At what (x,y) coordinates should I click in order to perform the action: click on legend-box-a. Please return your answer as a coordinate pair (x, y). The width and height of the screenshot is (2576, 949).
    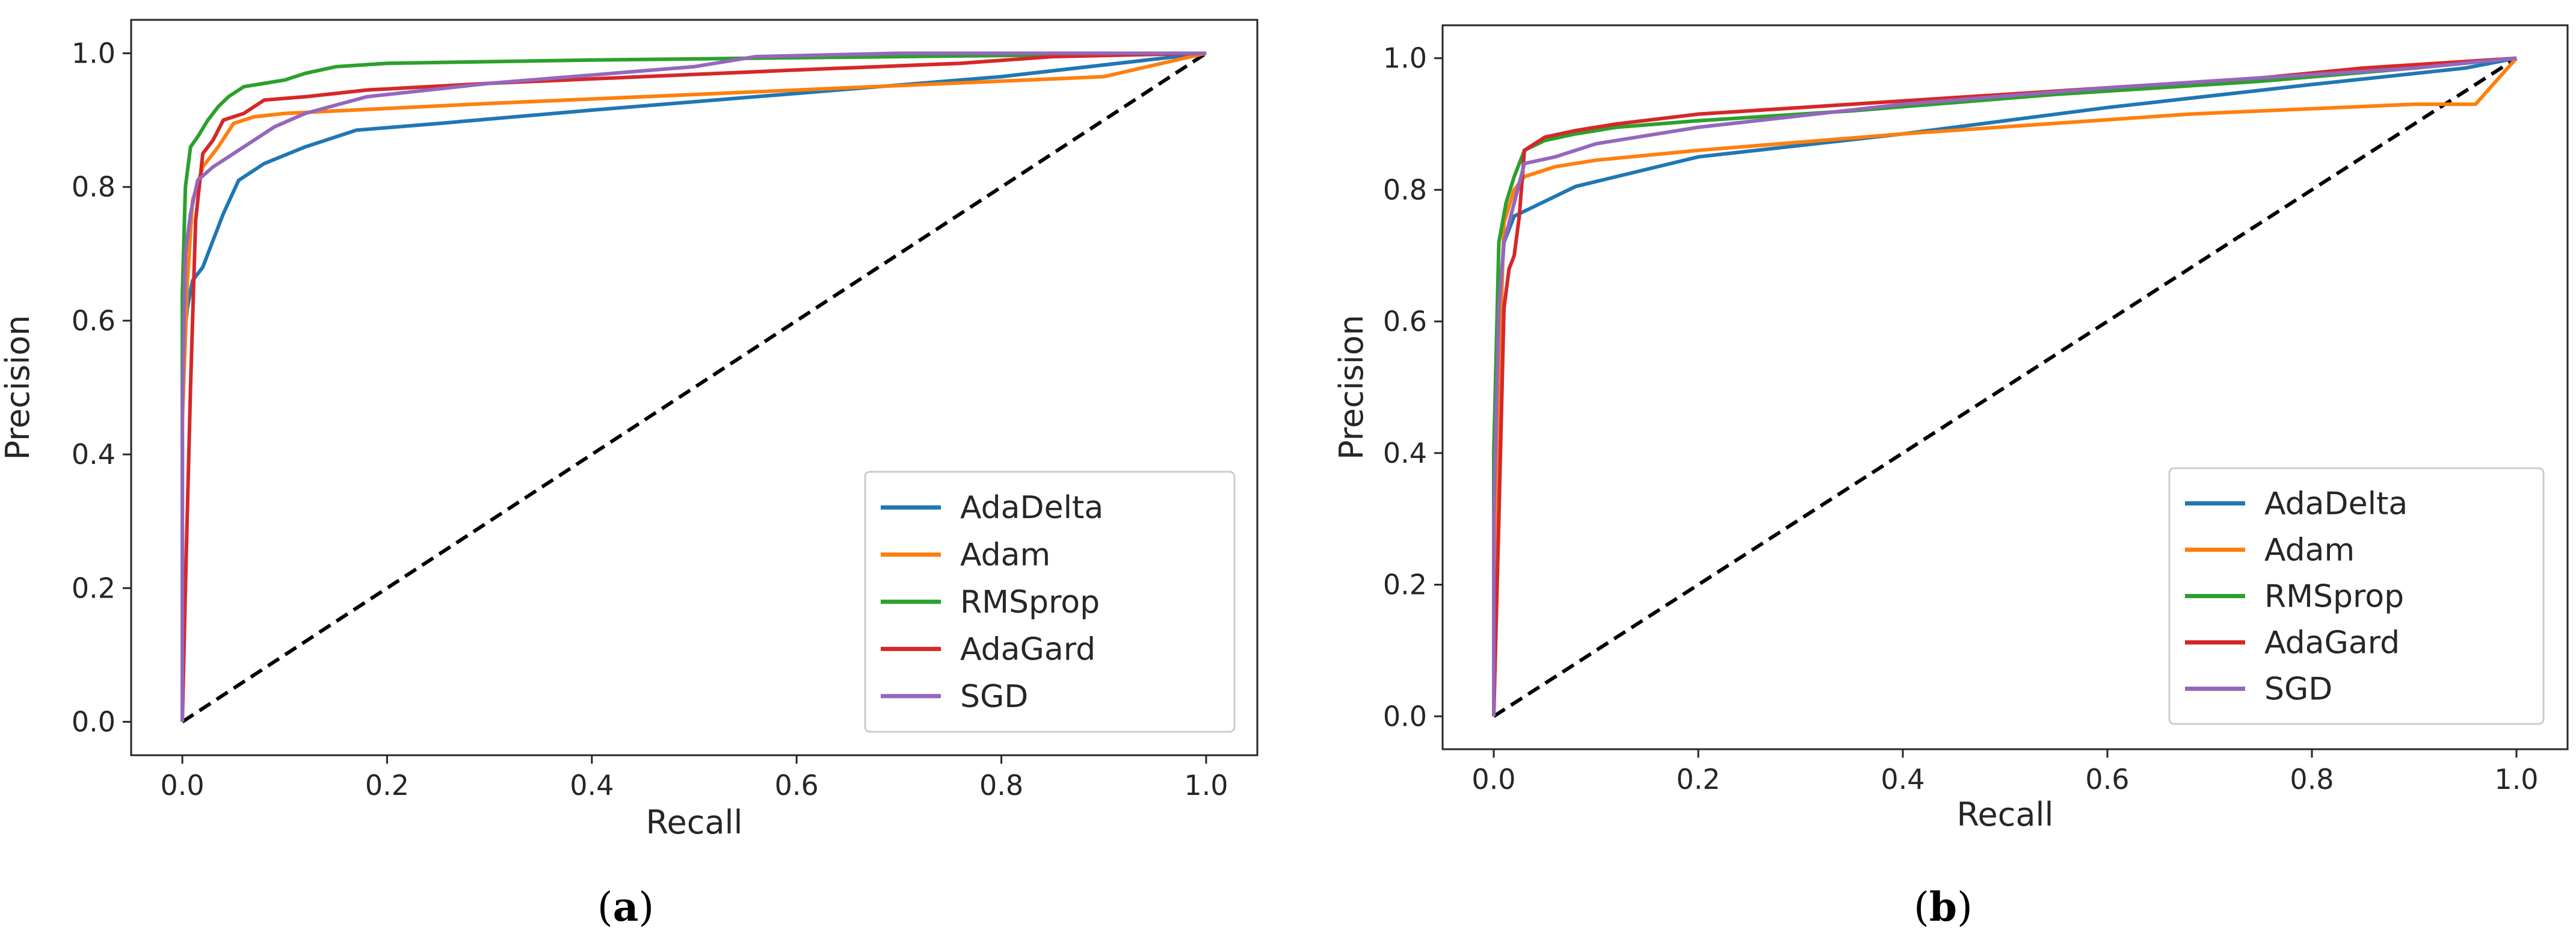
    Looking at the image, I should click on (1050, 602).